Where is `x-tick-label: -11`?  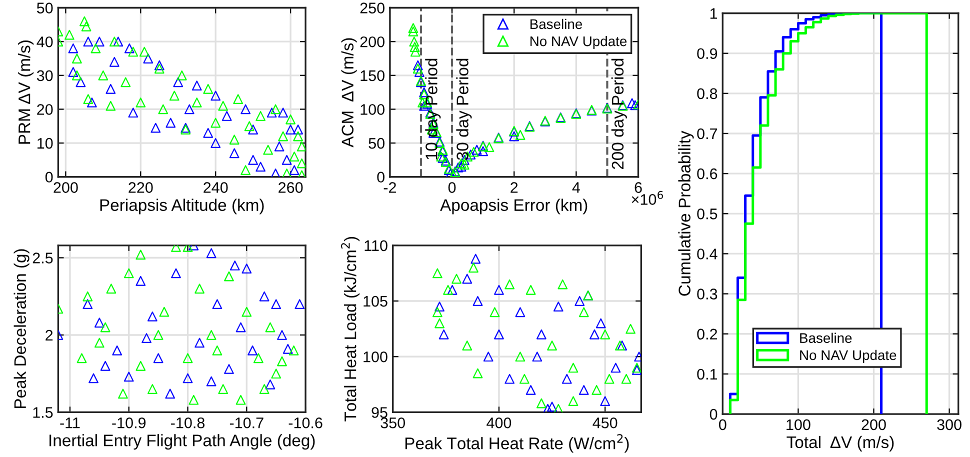
x-tick-label: -11 is located at coordinates (70, 423).